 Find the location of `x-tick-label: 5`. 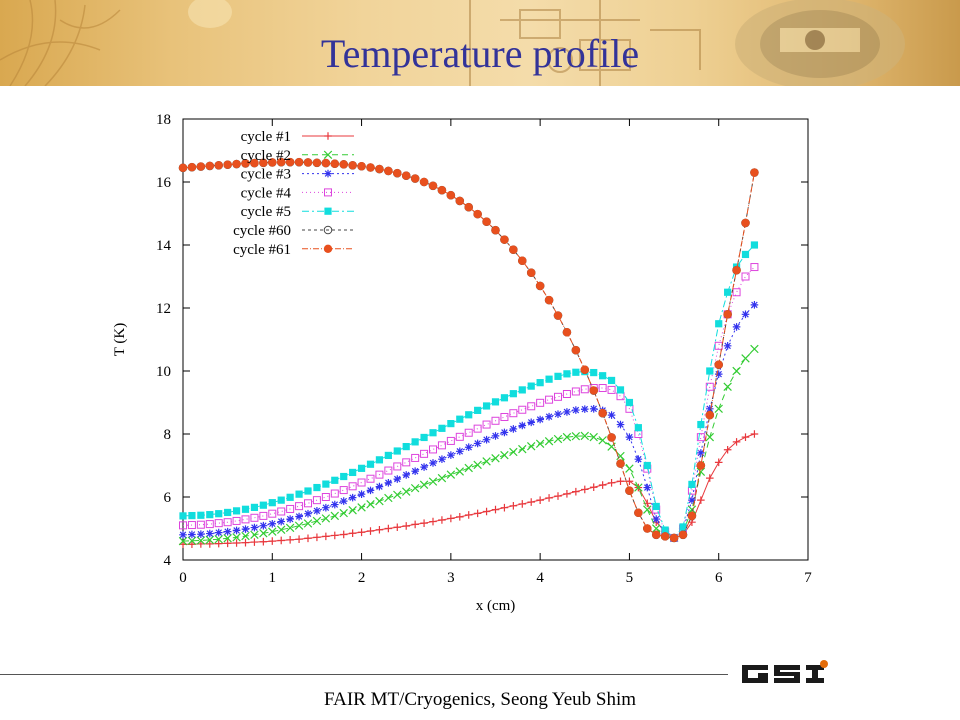

x-tick-label: 5 is located at coordinates (630, 578).